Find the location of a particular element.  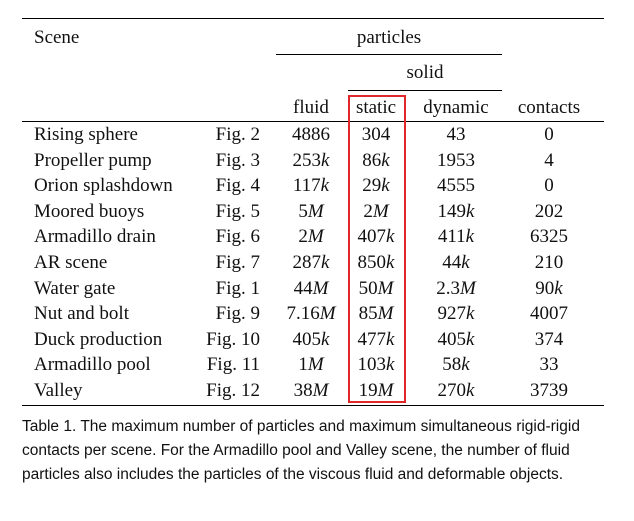

fluid-cell: 405k is located at coordinates (311, 339).